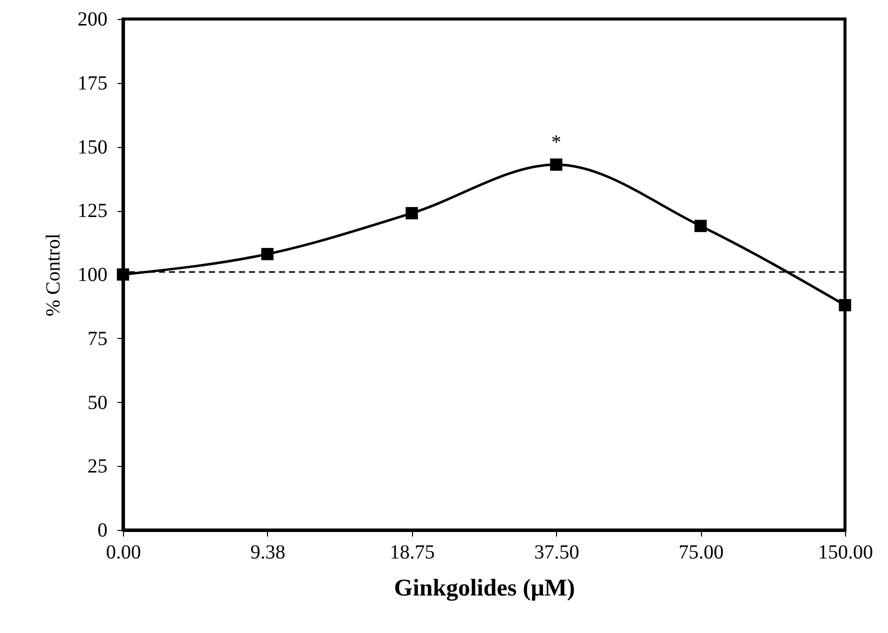 Image resolution: width=888 pixels, height=633 pixels. Describe the element at coordinates (93, 211) in the screenshot. I see `y-tick-label: 125` at that location.